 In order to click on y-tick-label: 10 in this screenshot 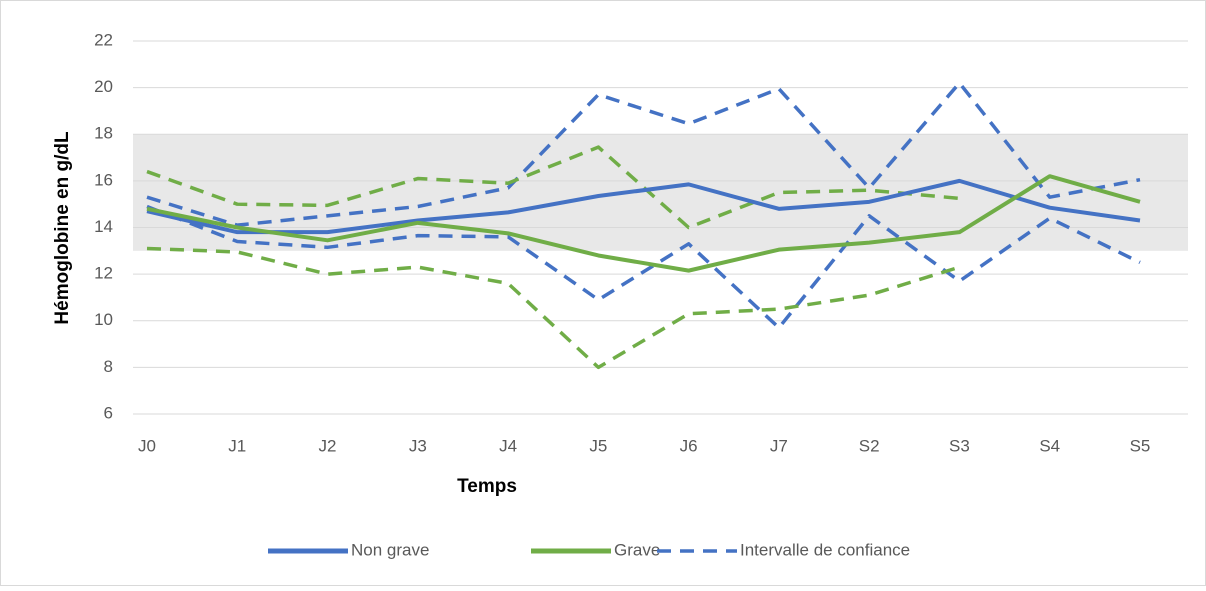, I will do `click(103, 319)`.